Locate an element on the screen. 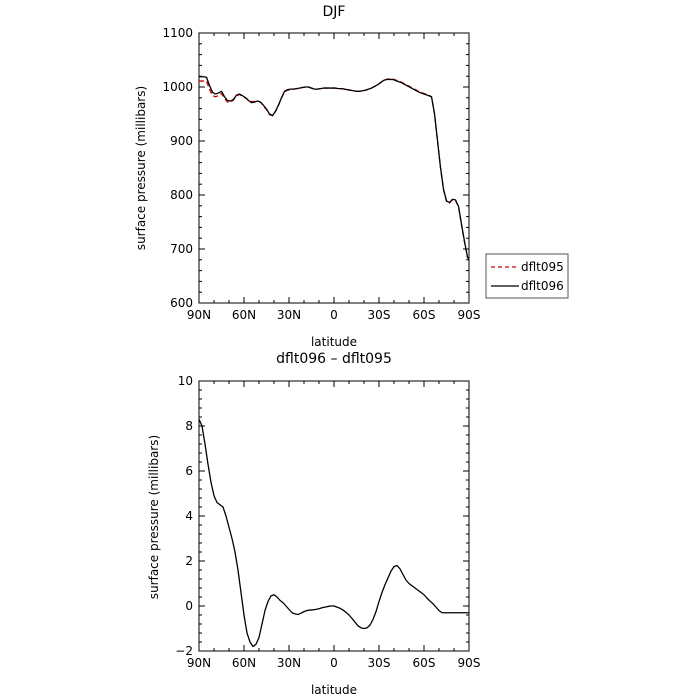 Image resolution: width=700 pixels, height=700 pixels. bottom-x-tick-label: 60N is located at coordinates (244, 663).